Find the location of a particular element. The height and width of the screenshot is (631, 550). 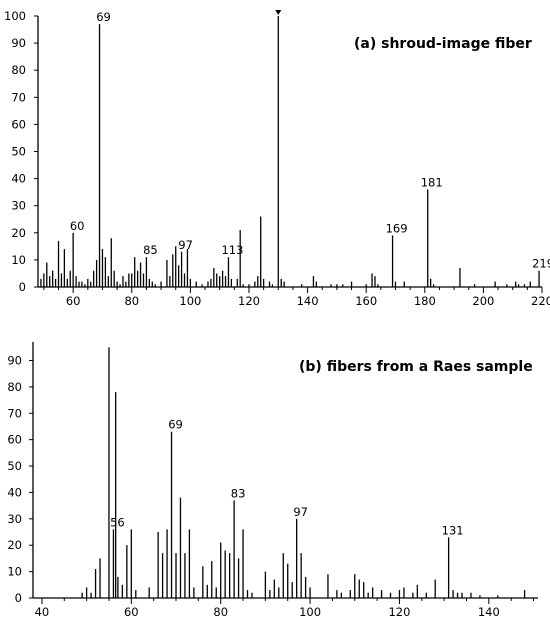

peak-label-0-2: 85 is located at coordinates (150, 250).